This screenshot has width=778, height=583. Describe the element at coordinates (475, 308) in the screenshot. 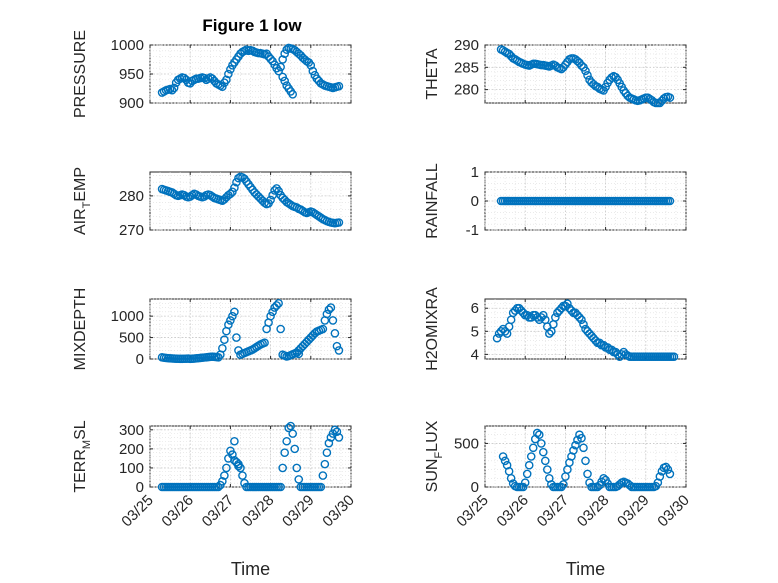

I see `y-tick-label: 6` at that location.